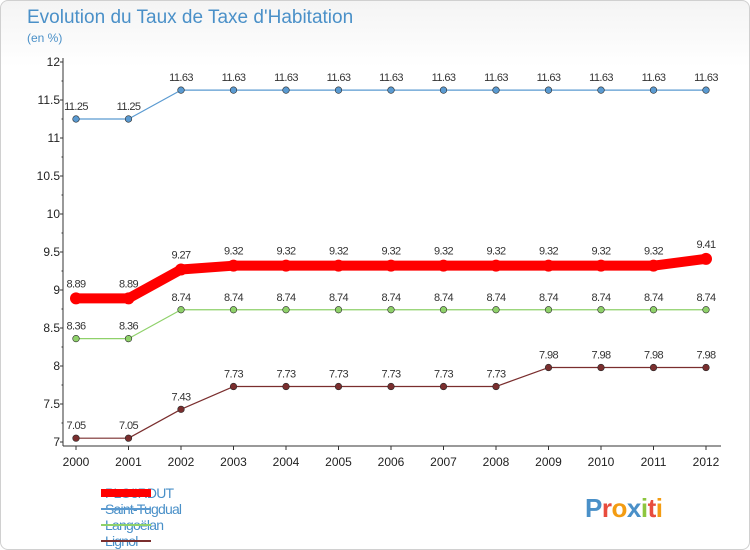 This screenshot has height=550, width=750. What do you see at coordinates (633, 508) in the screenshot?
I see `logo-letter: x` at bounding box center [633, 508].